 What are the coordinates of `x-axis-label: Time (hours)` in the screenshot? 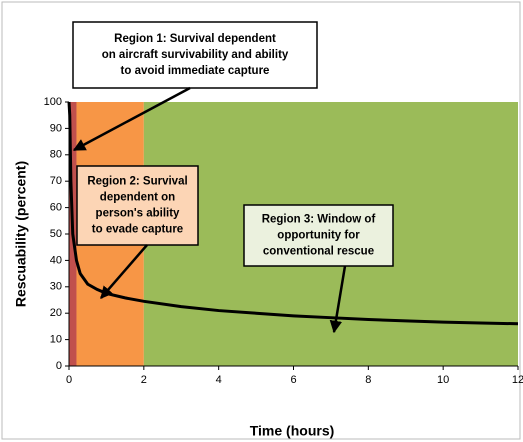 It's located at (292, 431).